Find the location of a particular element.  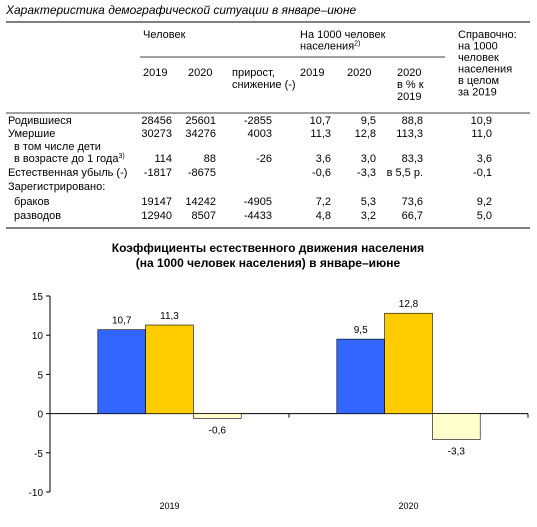

cell: 10,7 is located at coordinates (320, 121).